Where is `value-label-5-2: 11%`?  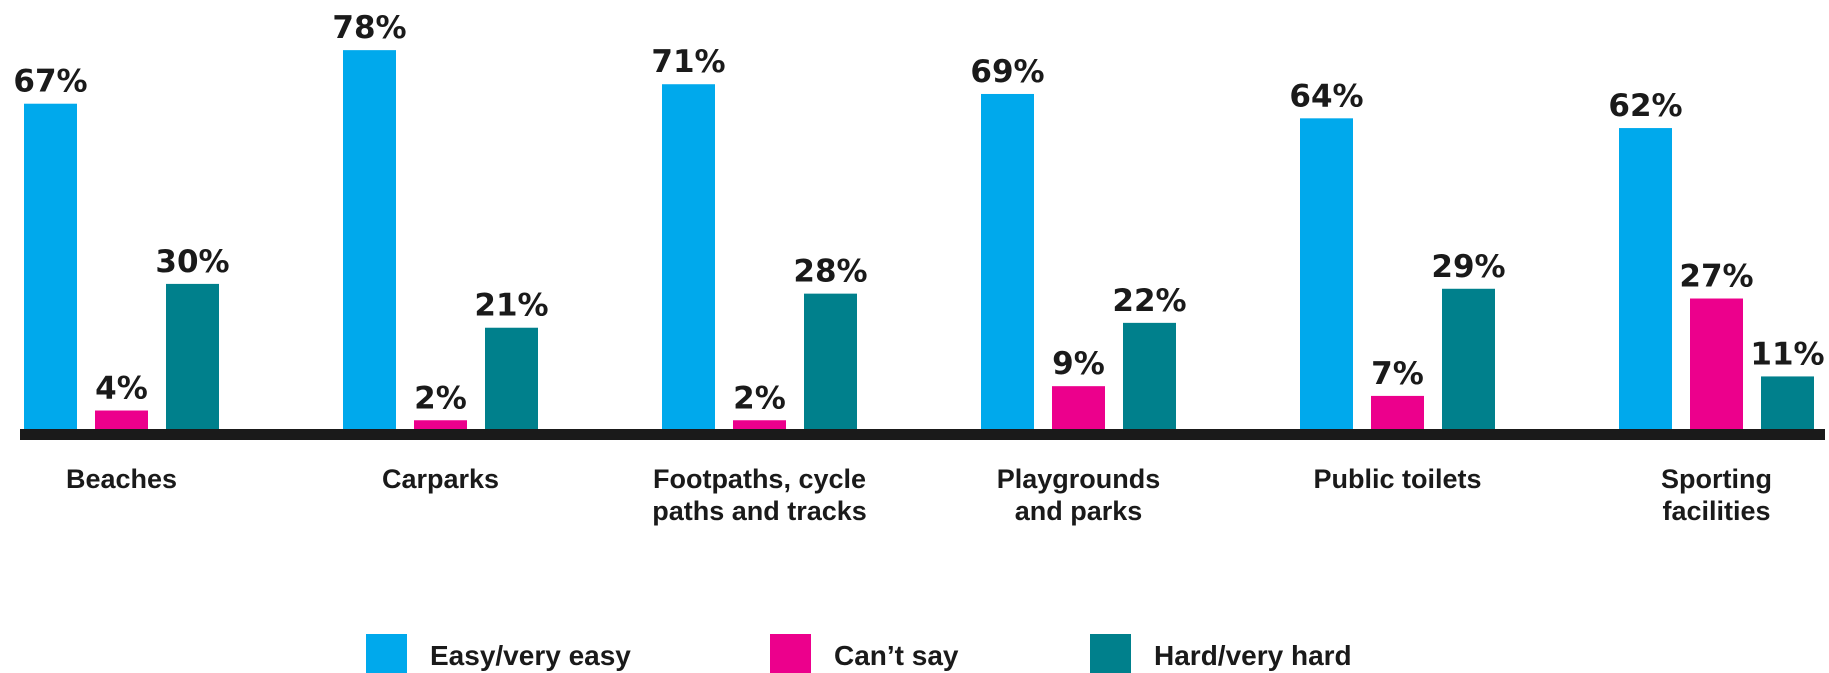
value-label-5-2: 11% is located at coordinates (1787, 354).